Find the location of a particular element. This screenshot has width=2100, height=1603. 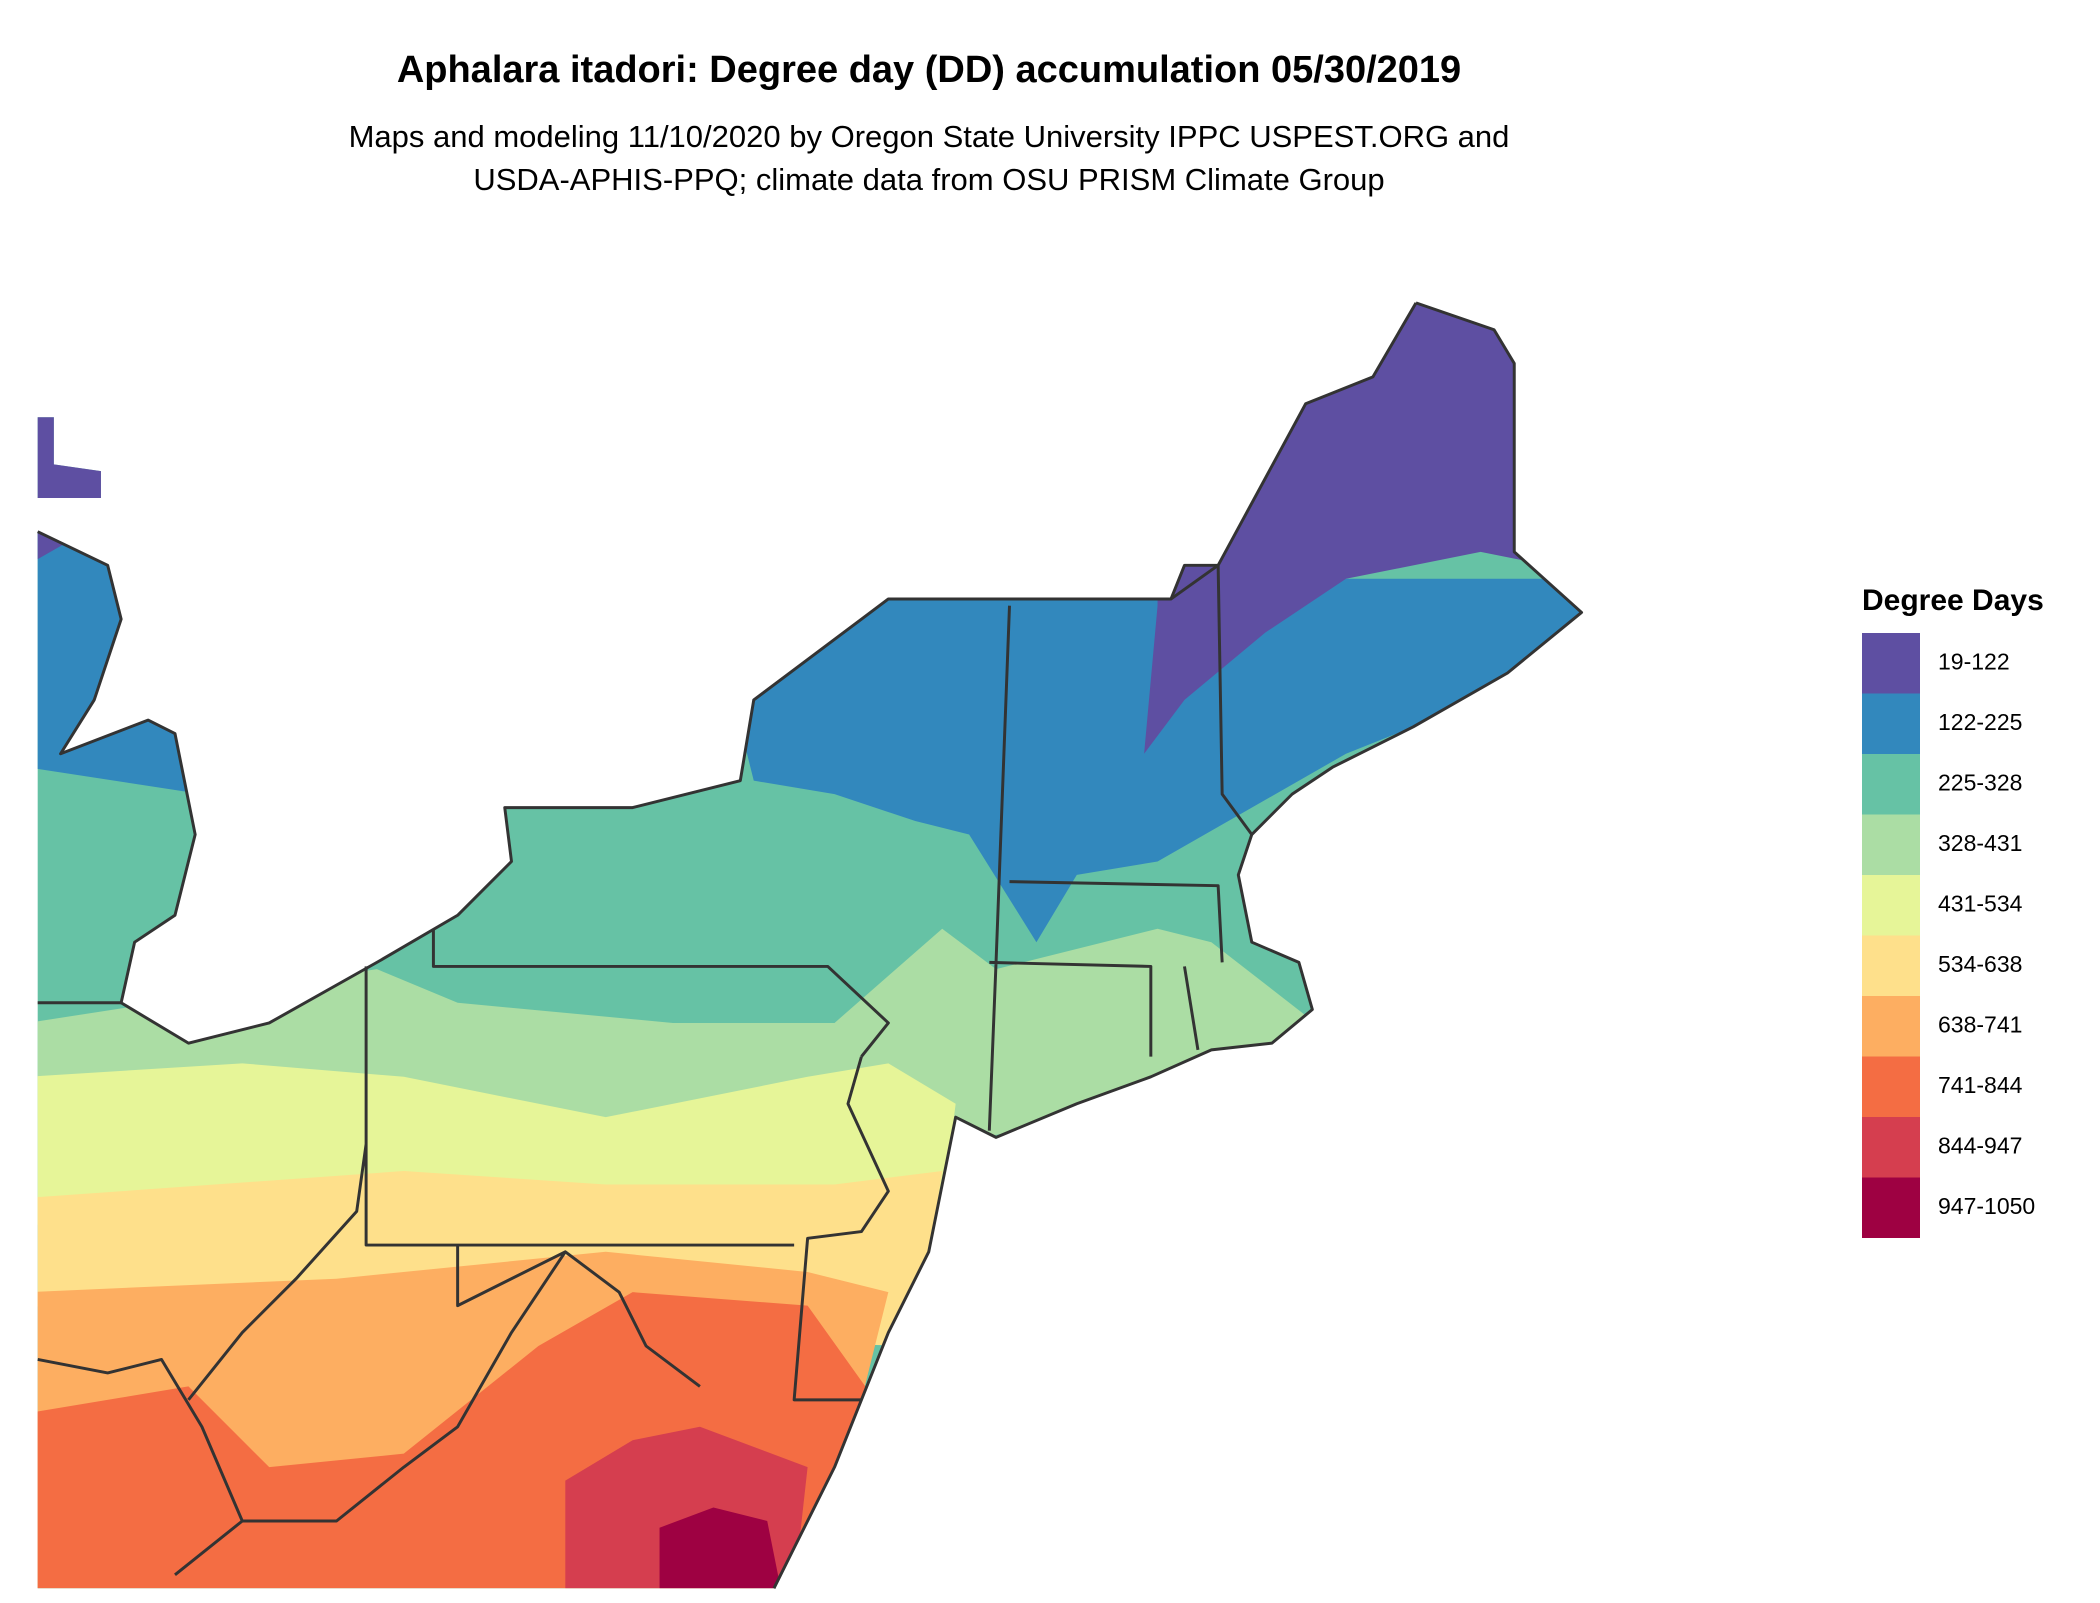

legend-title: Degree Days is located at coordinates (1953, 600).